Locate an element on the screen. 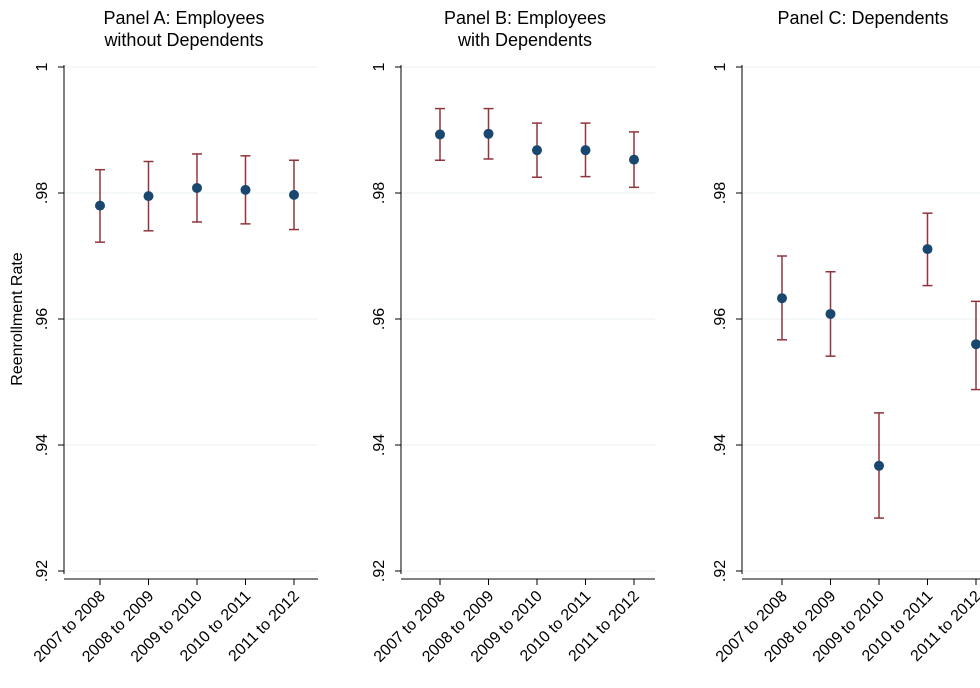  panel-title: Panel C: Dependents is located at coordinates (862, 18).